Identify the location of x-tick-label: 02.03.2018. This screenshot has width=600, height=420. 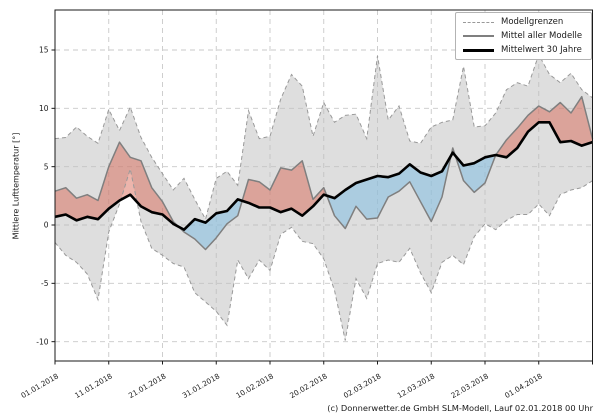
(362, 385).